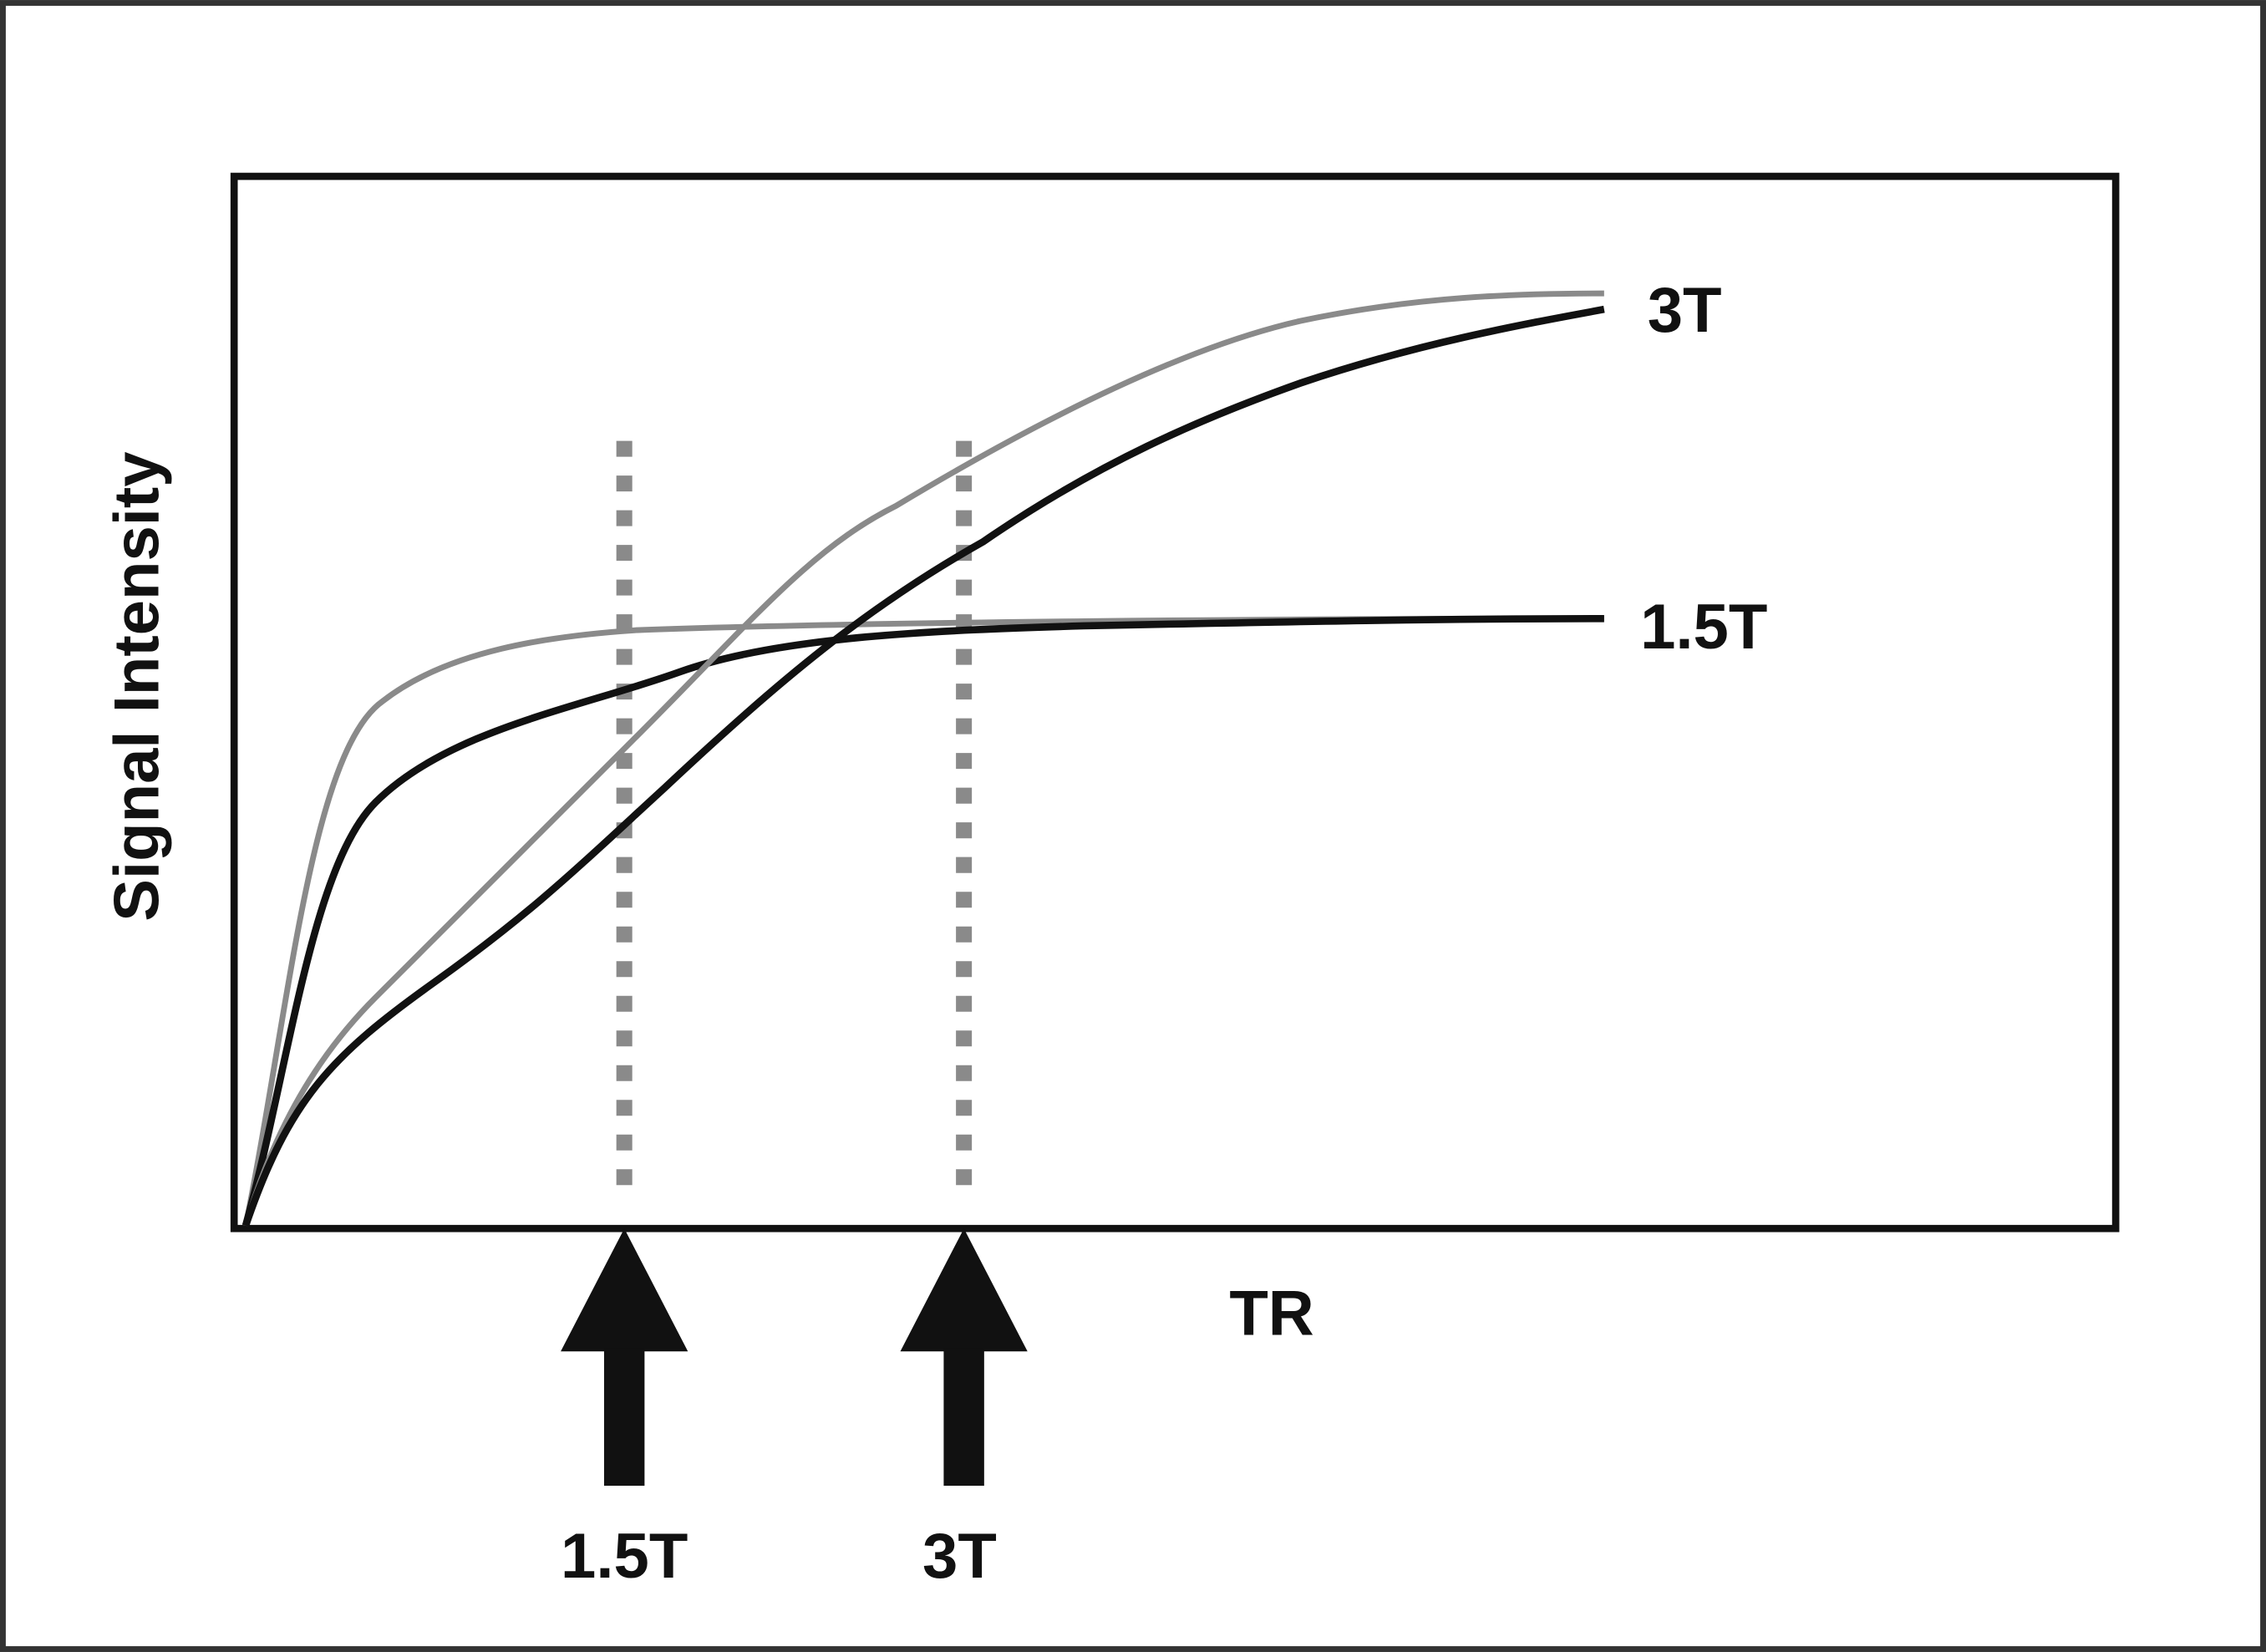 This screenshot has height=1652, width=2266. I want to click on y-axis-label: Signal Intensity, so click(137, 686).